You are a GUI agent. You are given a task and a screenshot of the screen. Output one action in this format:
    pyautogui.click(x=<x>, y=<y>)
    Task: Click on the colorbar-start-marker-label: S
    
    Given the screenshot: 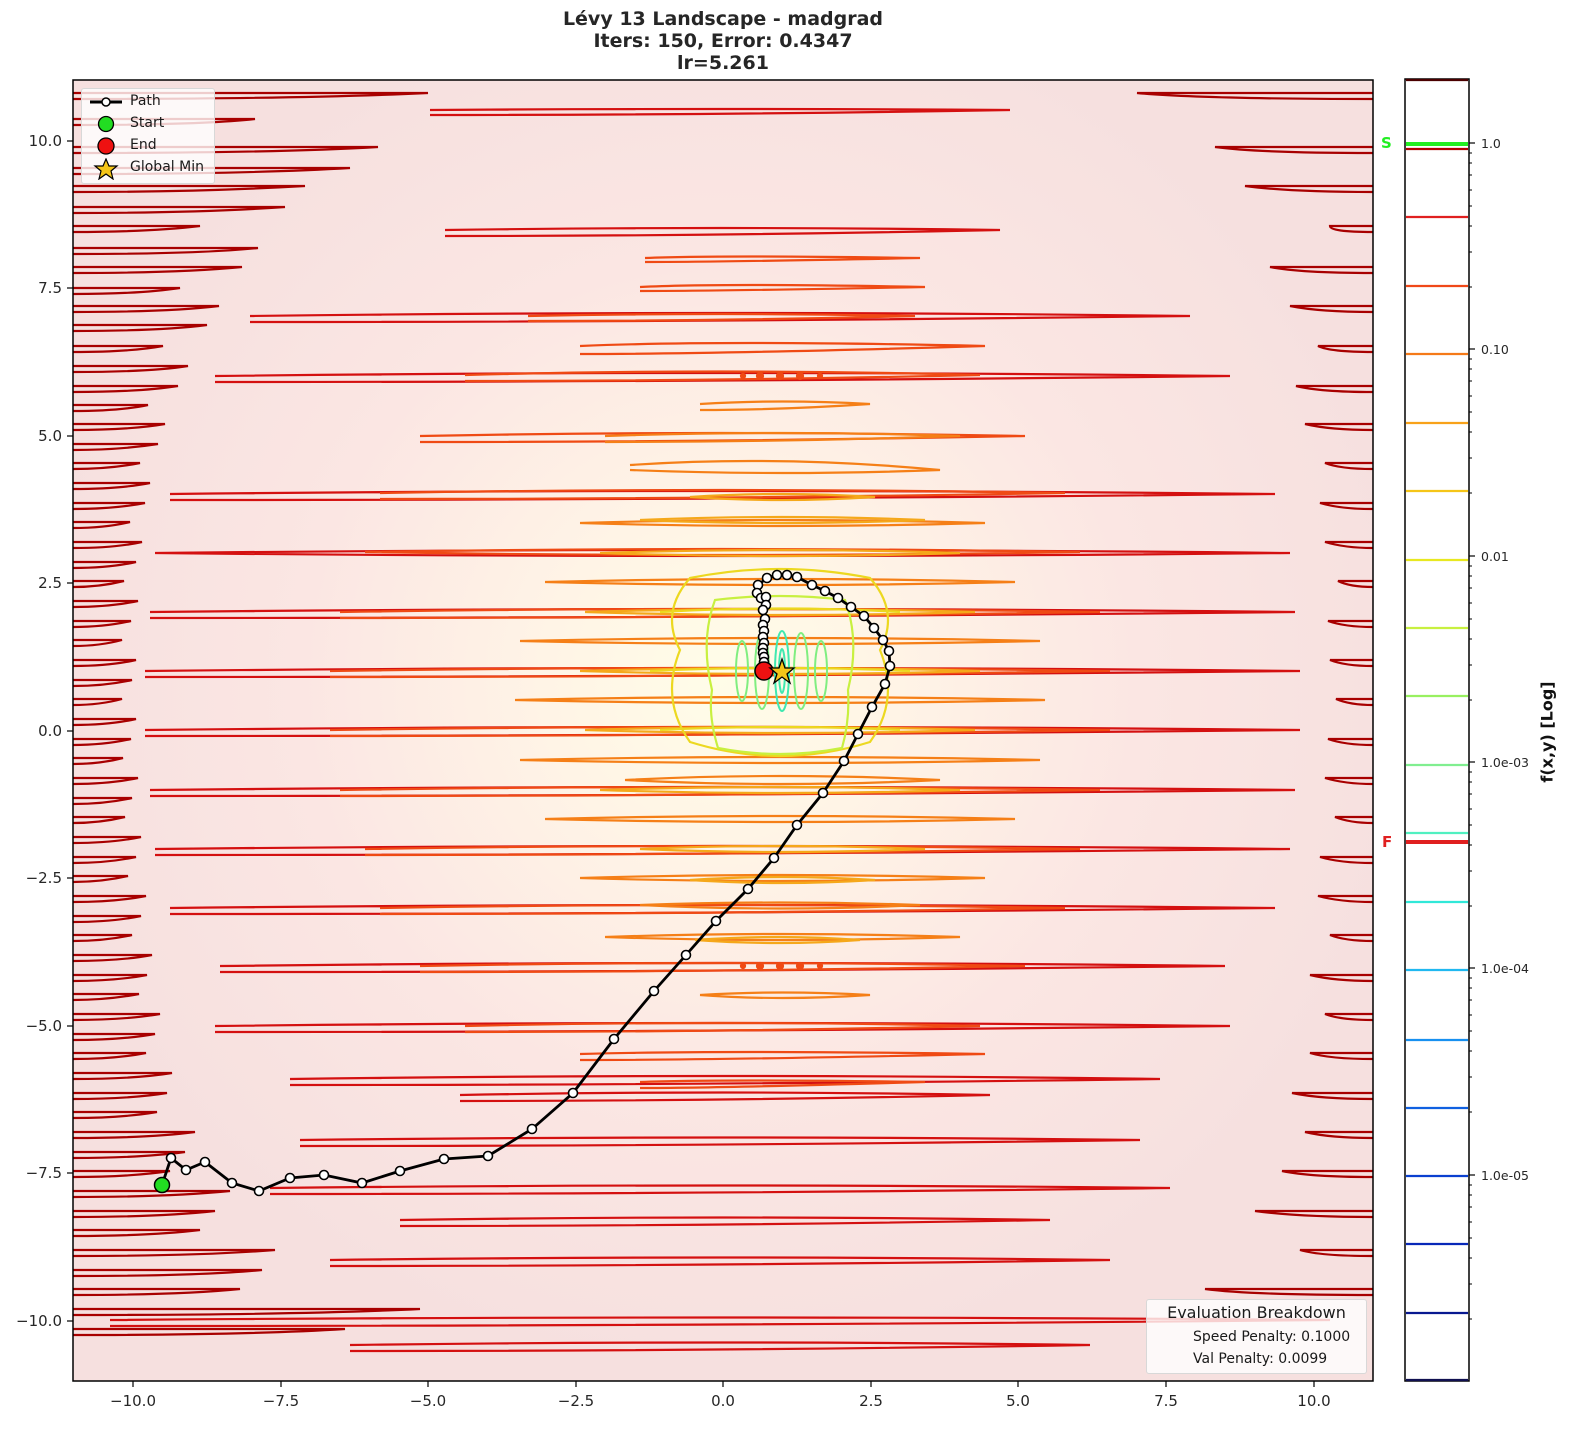 What is the action you would take?
    pyautogui.click(x=1386, y=143)
    